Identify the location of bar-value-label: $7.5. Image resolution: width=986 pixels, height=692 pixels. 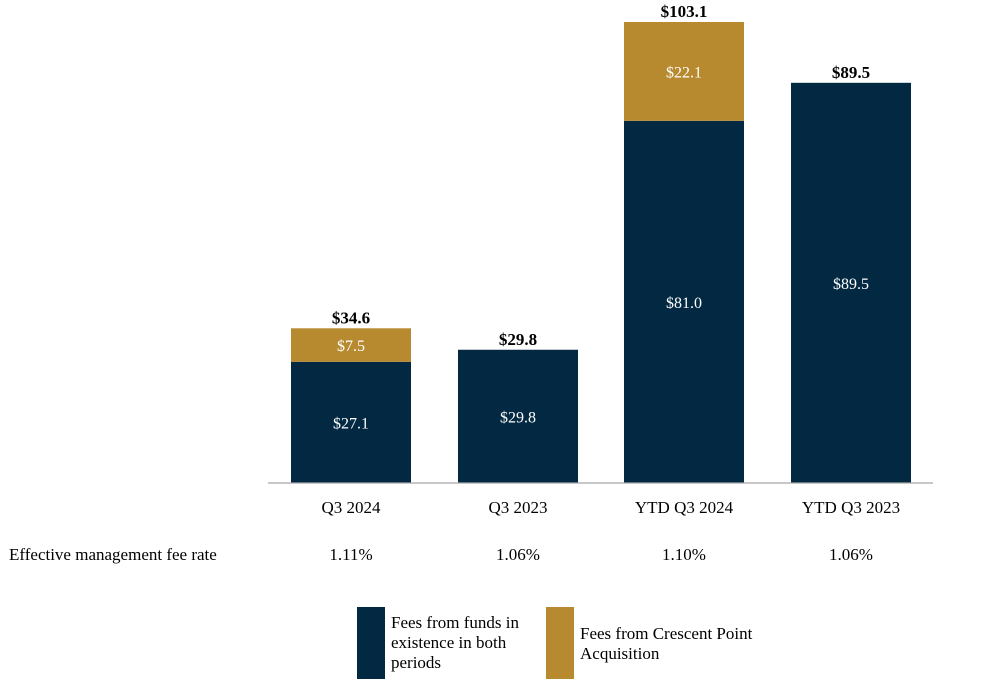
(351, 346).